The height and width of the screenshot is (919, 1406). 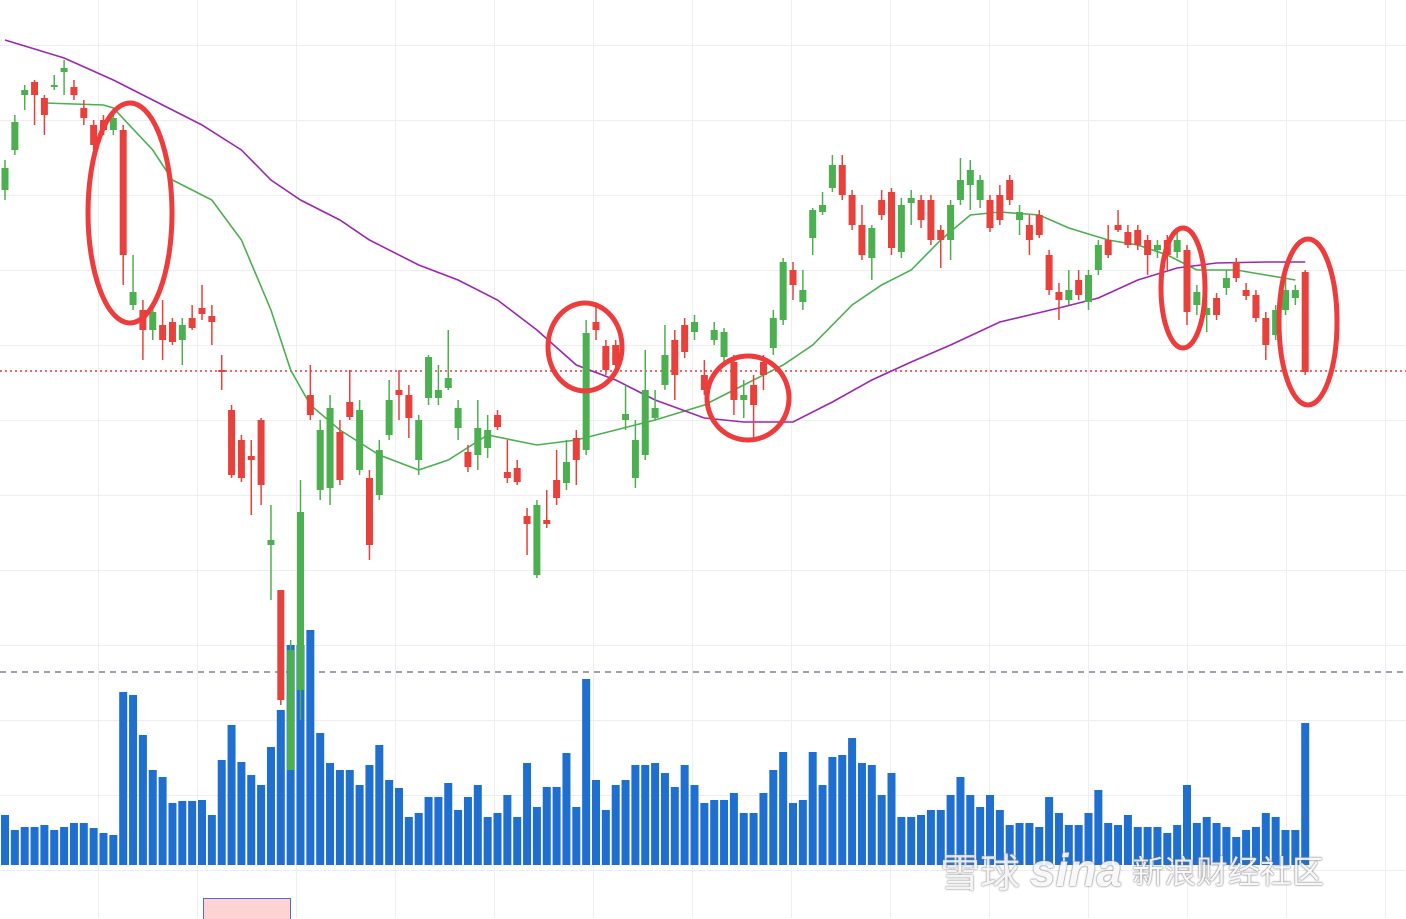 What do you see at coordinates (247, 908) in the screenshot?
I see `selection-tab` at bounding box center [247, 908].